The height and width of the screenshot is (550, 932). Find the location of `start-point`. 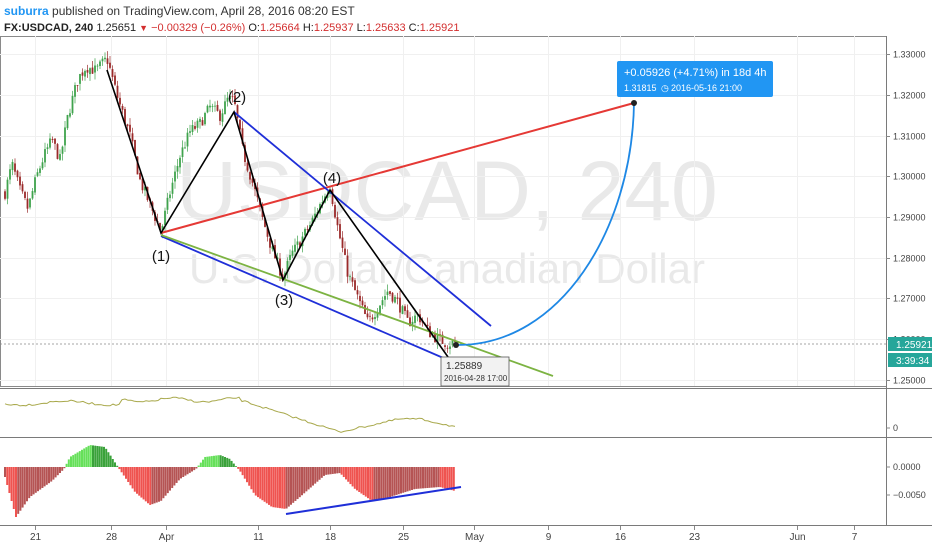

start-point is located at coordinates (456, 345).